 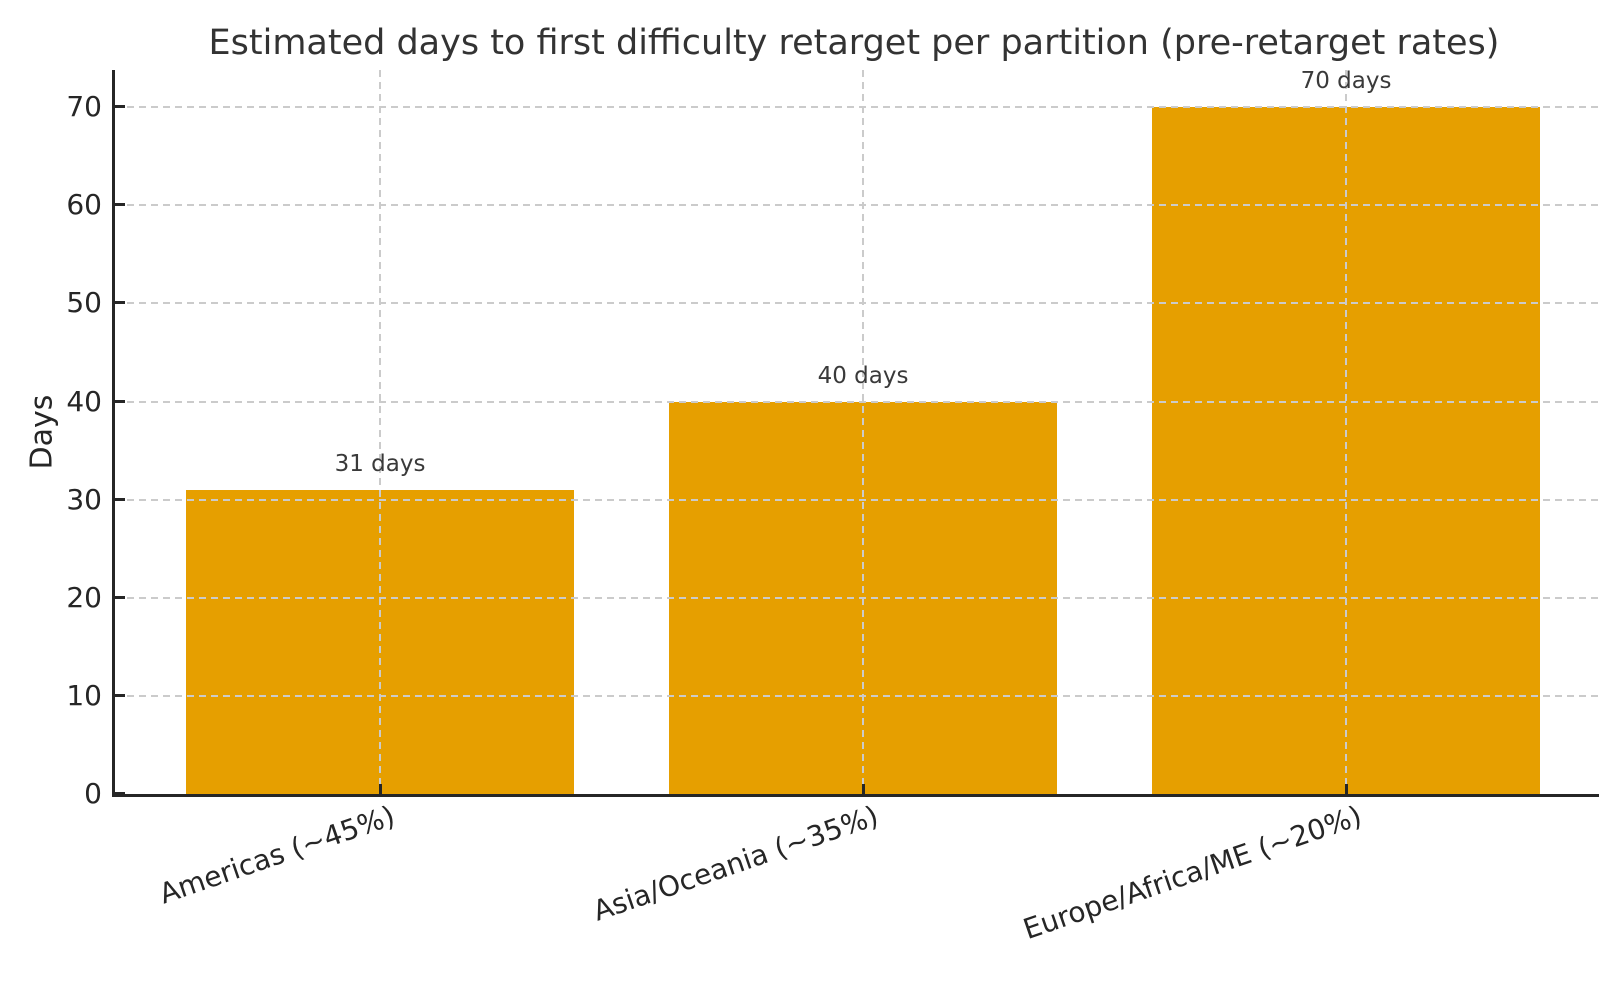 I want to click on y-tick-label: 60, so click(x=84, y=204).